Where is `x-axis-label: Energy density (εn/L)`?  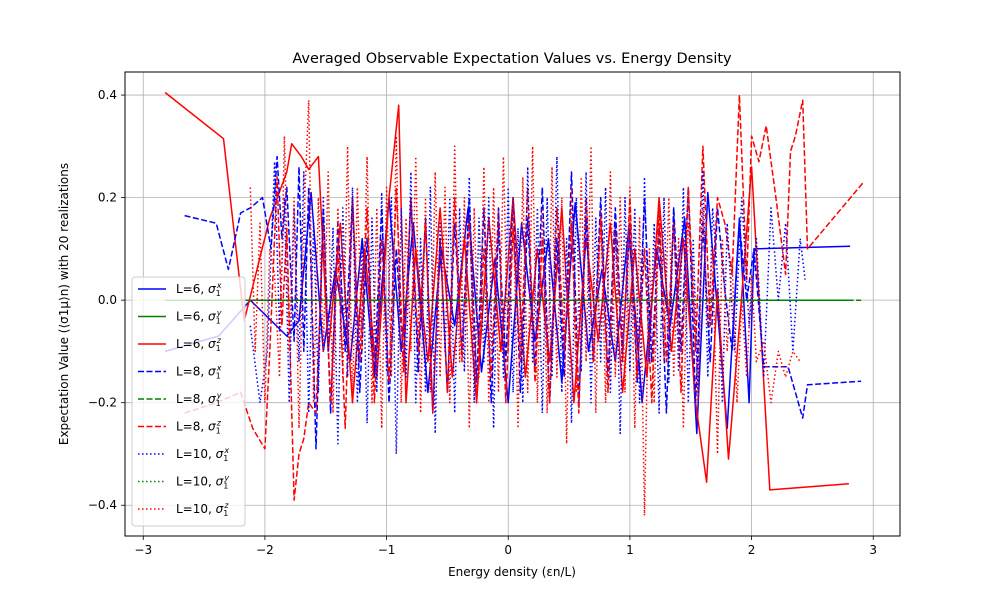
x-axis-label: Energy density (εn/L) is located at coordinates (512, 572).